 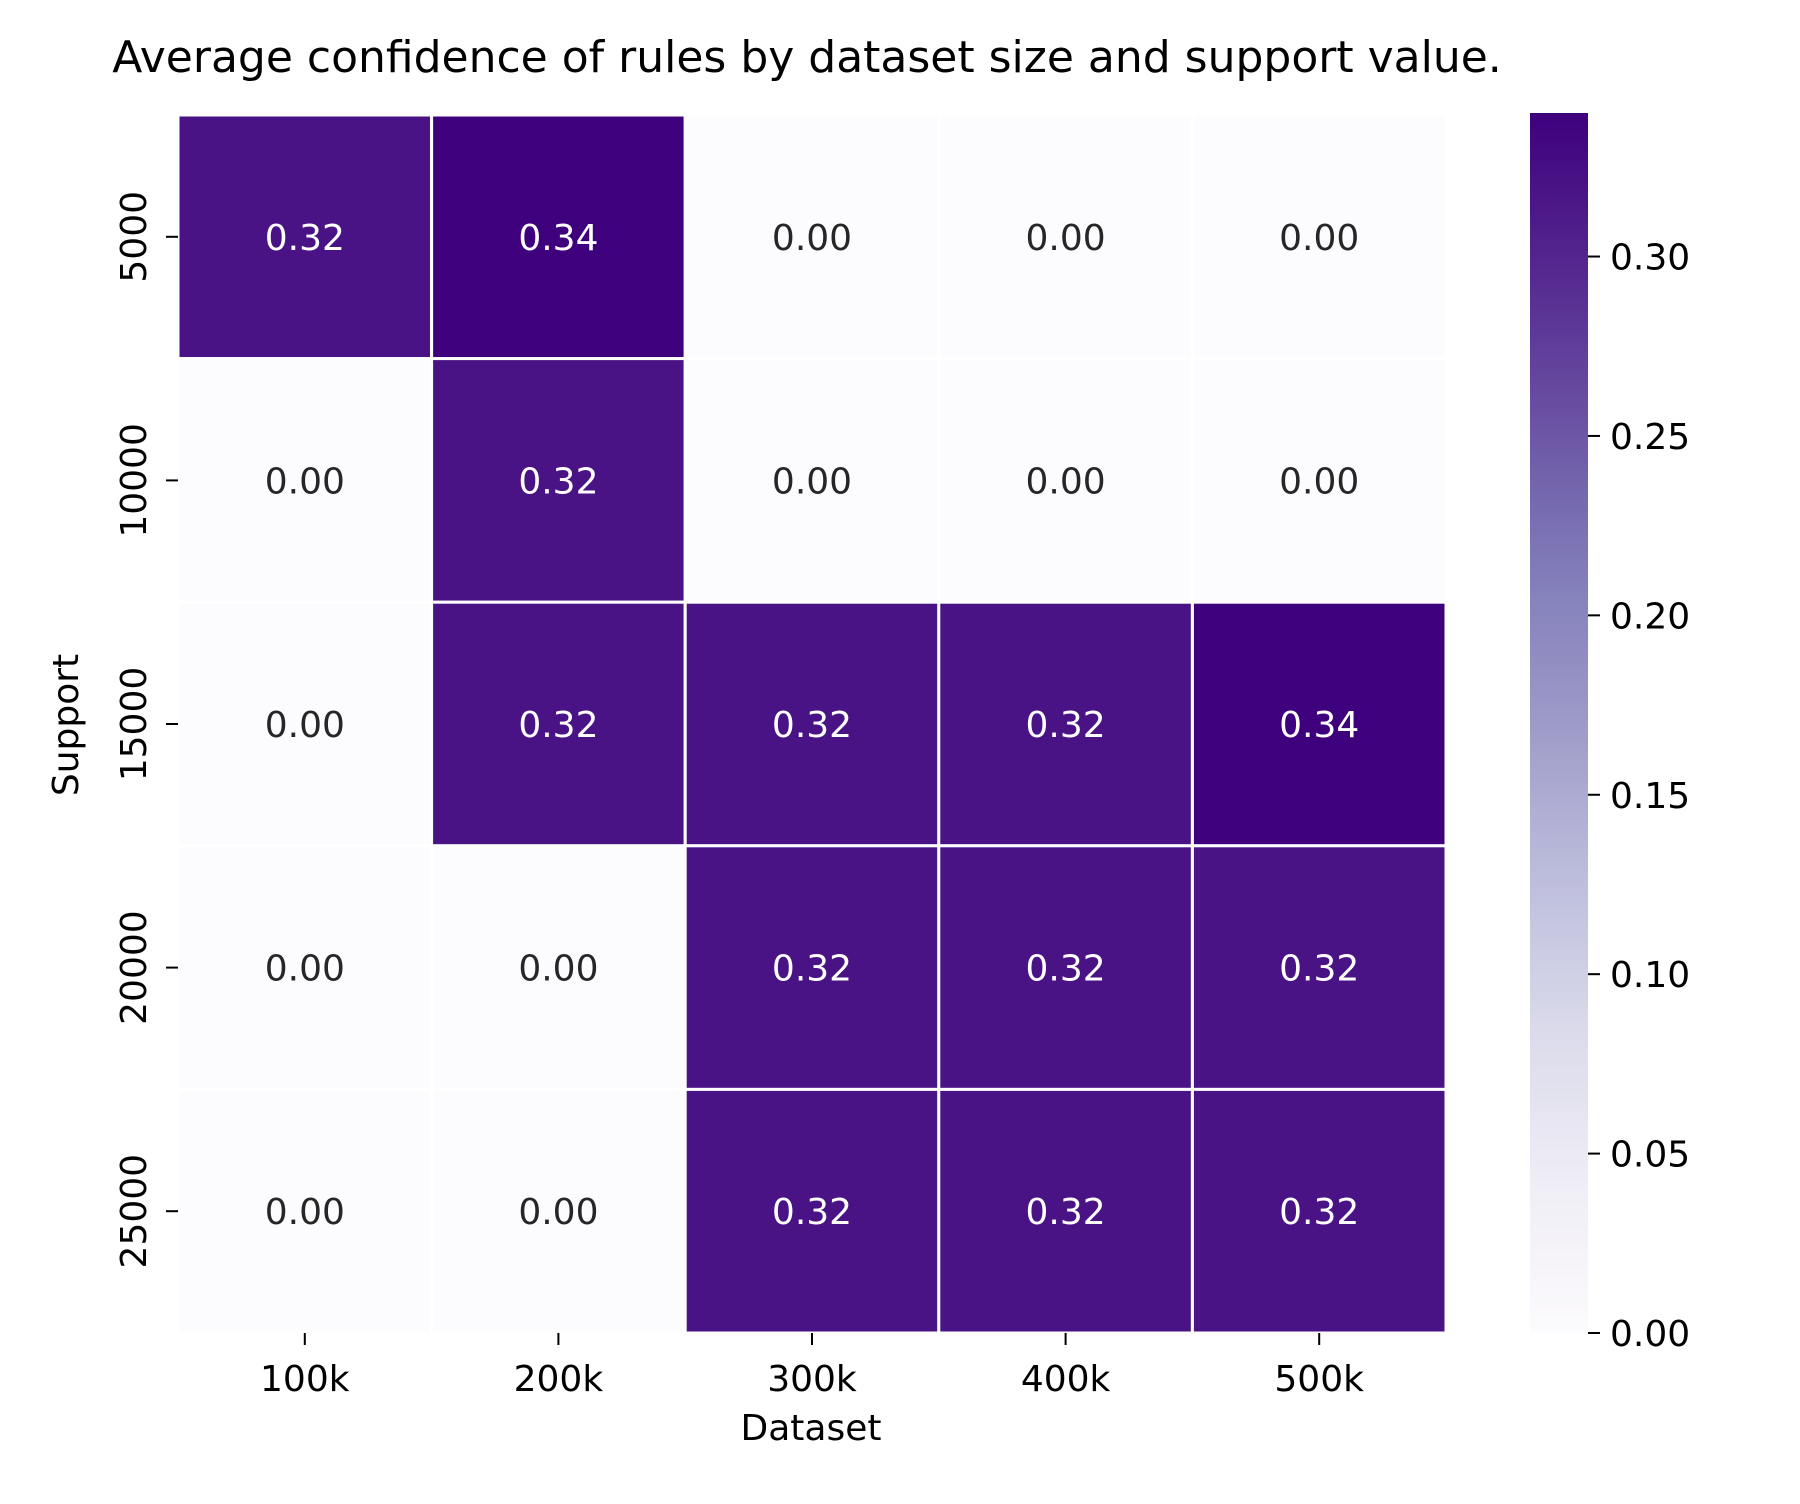 What do you see at coordinates (1650, 796) in the screenshot?
I see `colorbar-tick-label: 0.15` at bounding box center [1650, 796].